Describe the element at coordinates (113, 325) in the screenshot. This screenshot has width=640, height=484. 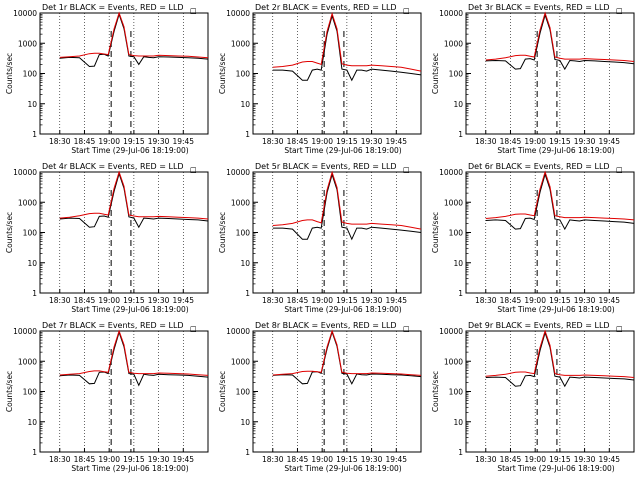
I see `panel-title: Det 7r BLACK = Events, RED = LLD` at that location.